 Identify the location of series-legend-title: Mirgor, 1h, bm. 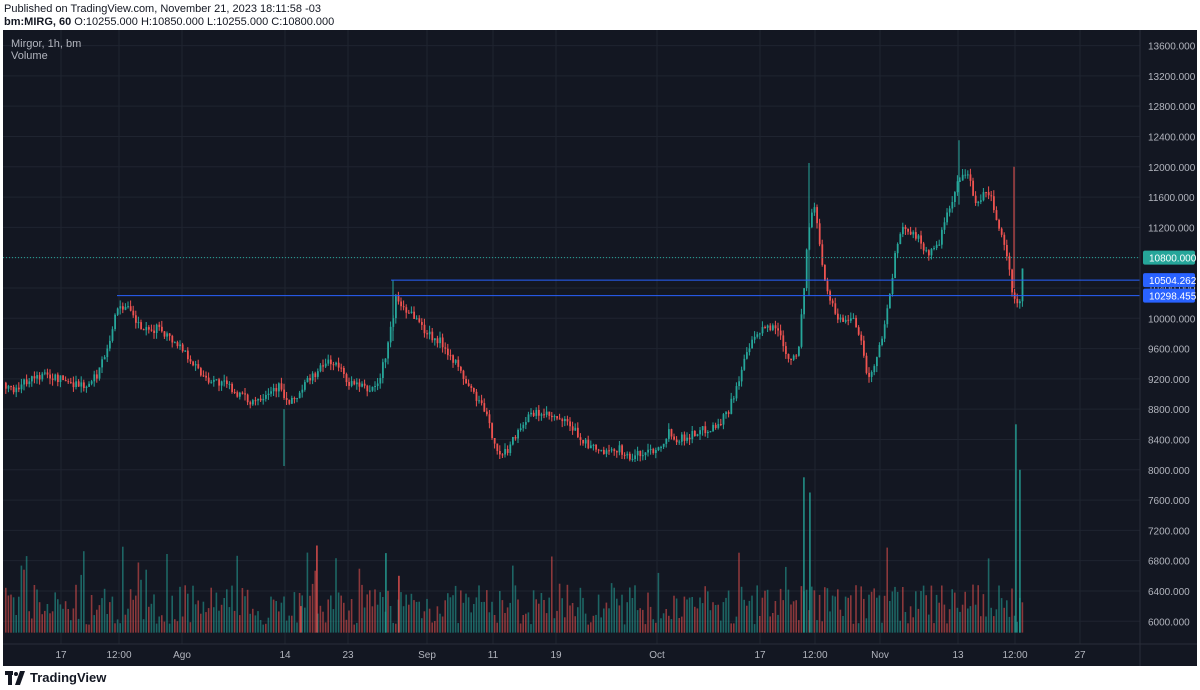
(46, 44).